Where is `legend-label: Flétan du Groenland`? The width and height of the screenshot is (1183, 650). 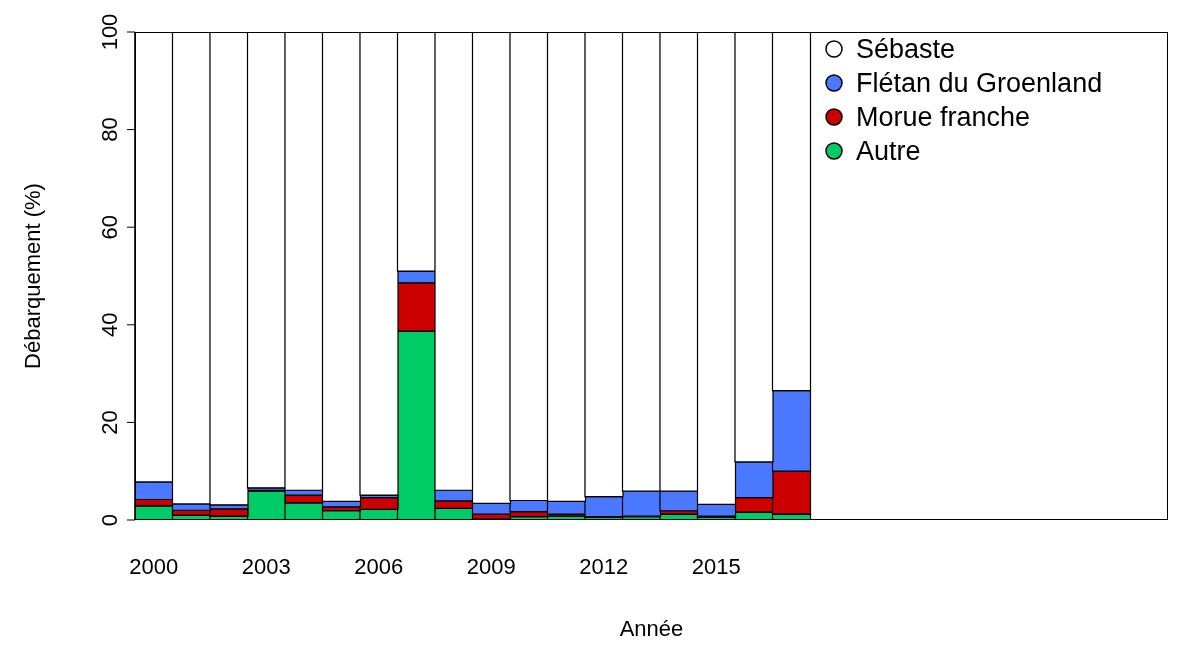 legend-label: Flétan du Groenland is located at coordinates (979, 83).